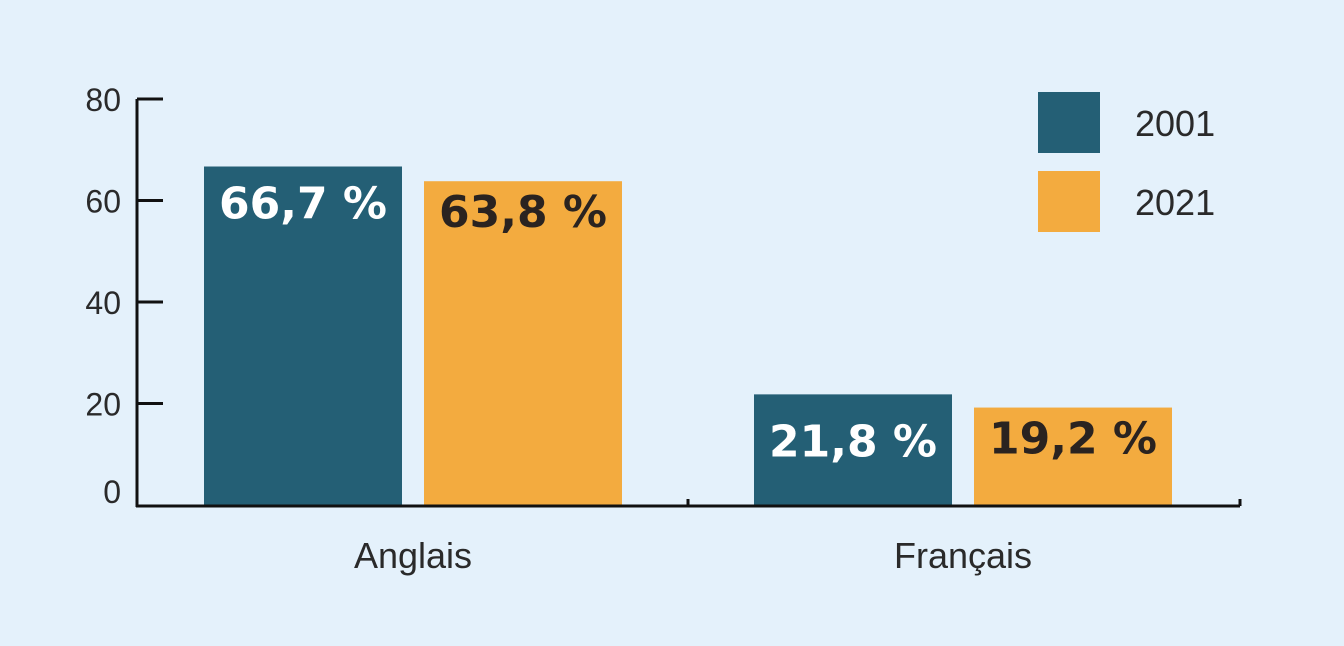 Image resolution: width=1344 pixels, height=646 pixels. Describe the element at coordinates (963, 555) in the screenshot. I see `x-category-label: Français` at that location.